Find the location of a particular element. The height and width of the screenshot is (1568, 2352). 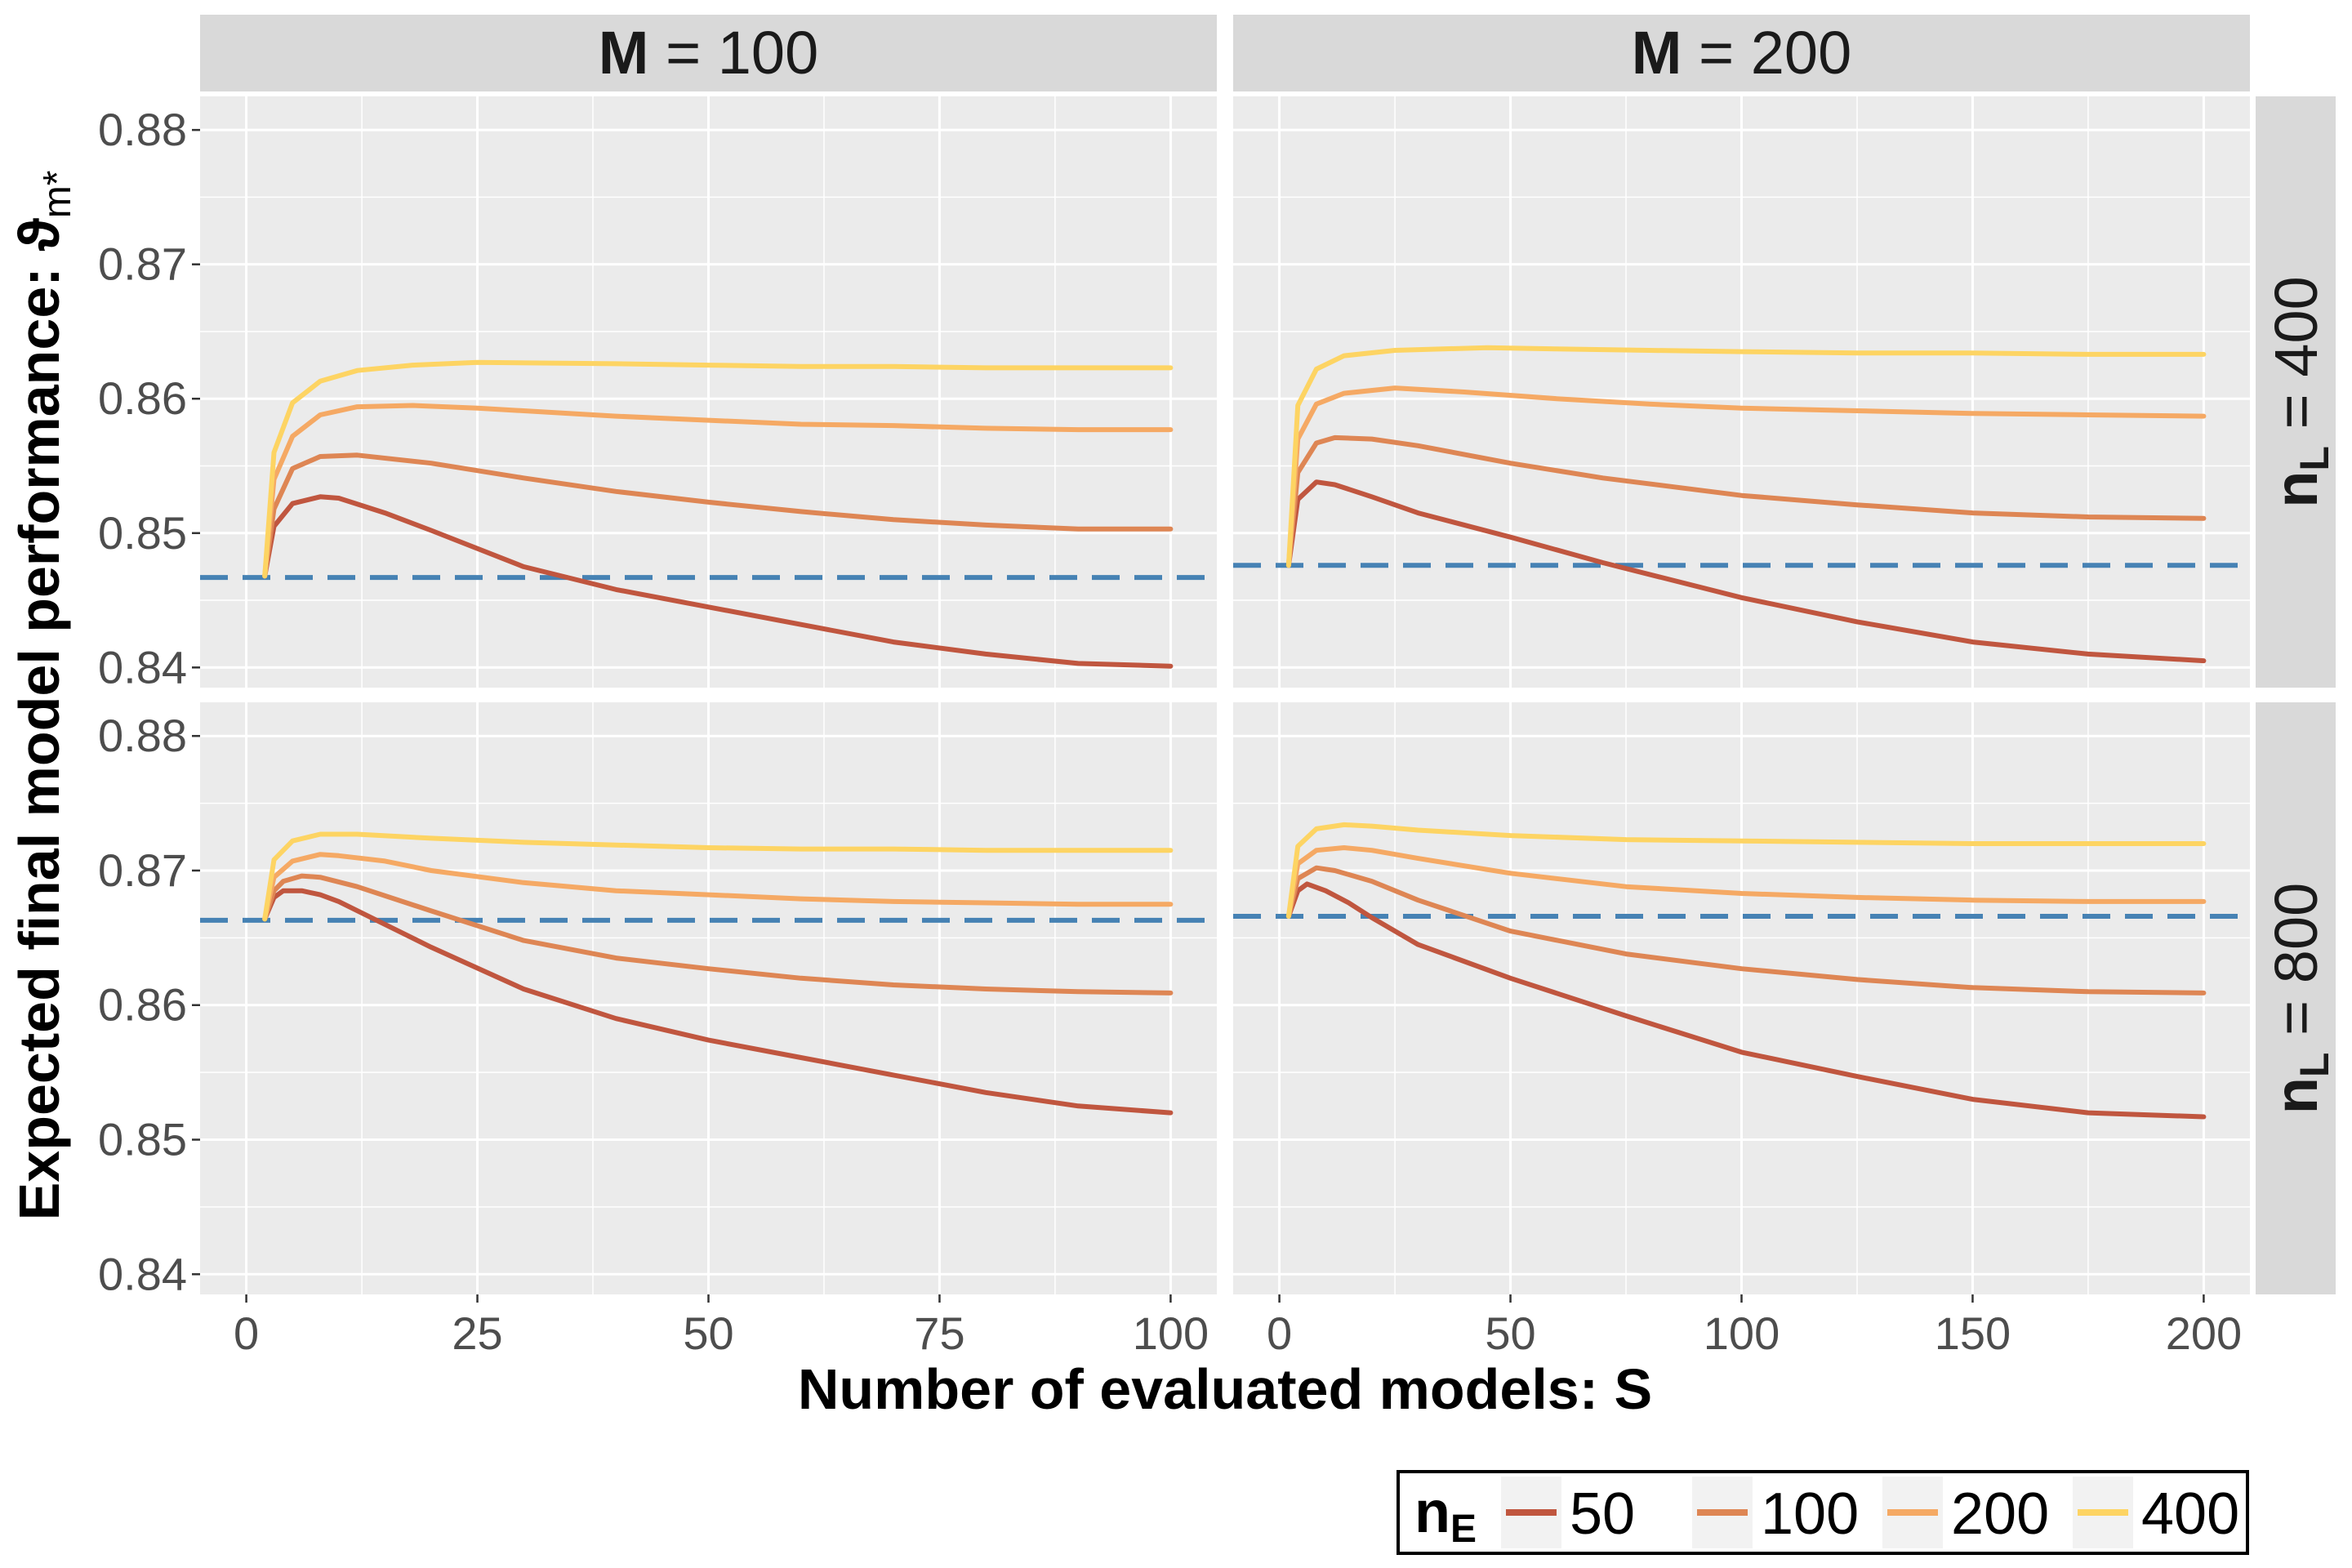

y-axis-title: Expected final model performance: ϑm* is located at coordinates (43, 696).